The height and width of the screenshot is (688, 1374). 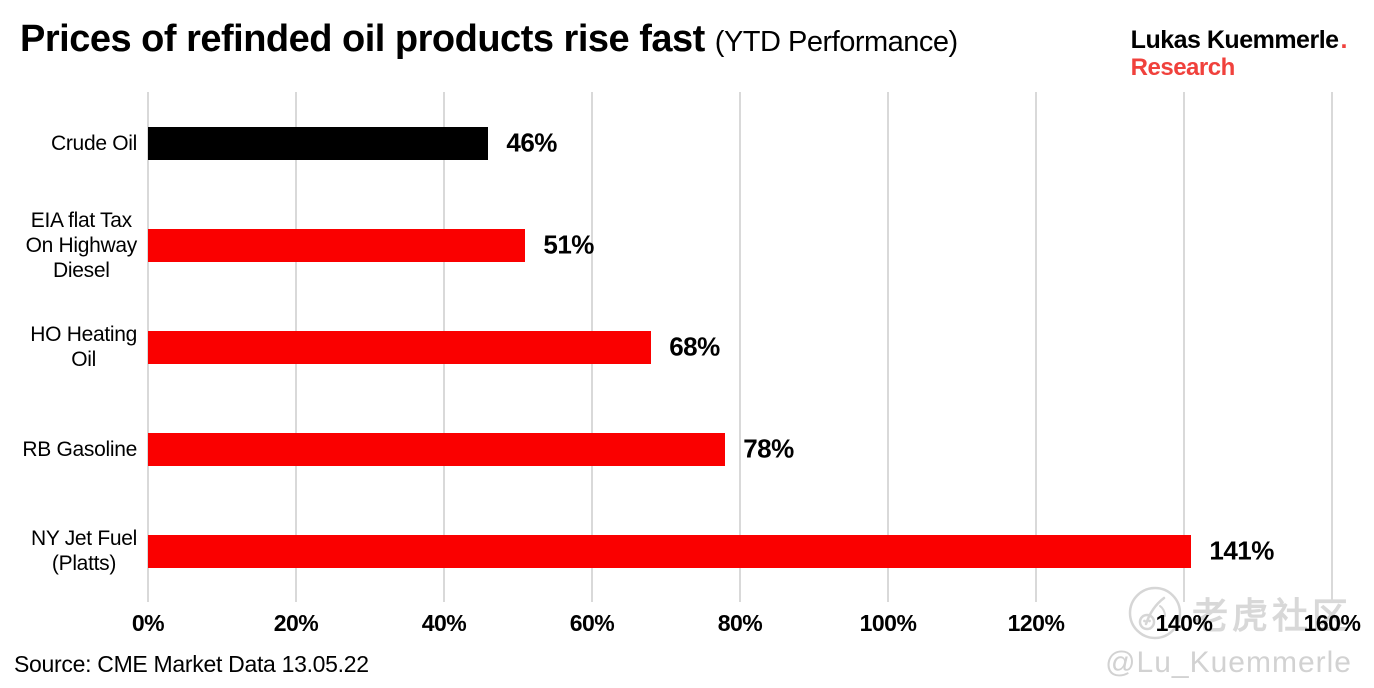 I want to click on category-label-text: NY Jet Fuel (Platts), so click(x=83, y=551).